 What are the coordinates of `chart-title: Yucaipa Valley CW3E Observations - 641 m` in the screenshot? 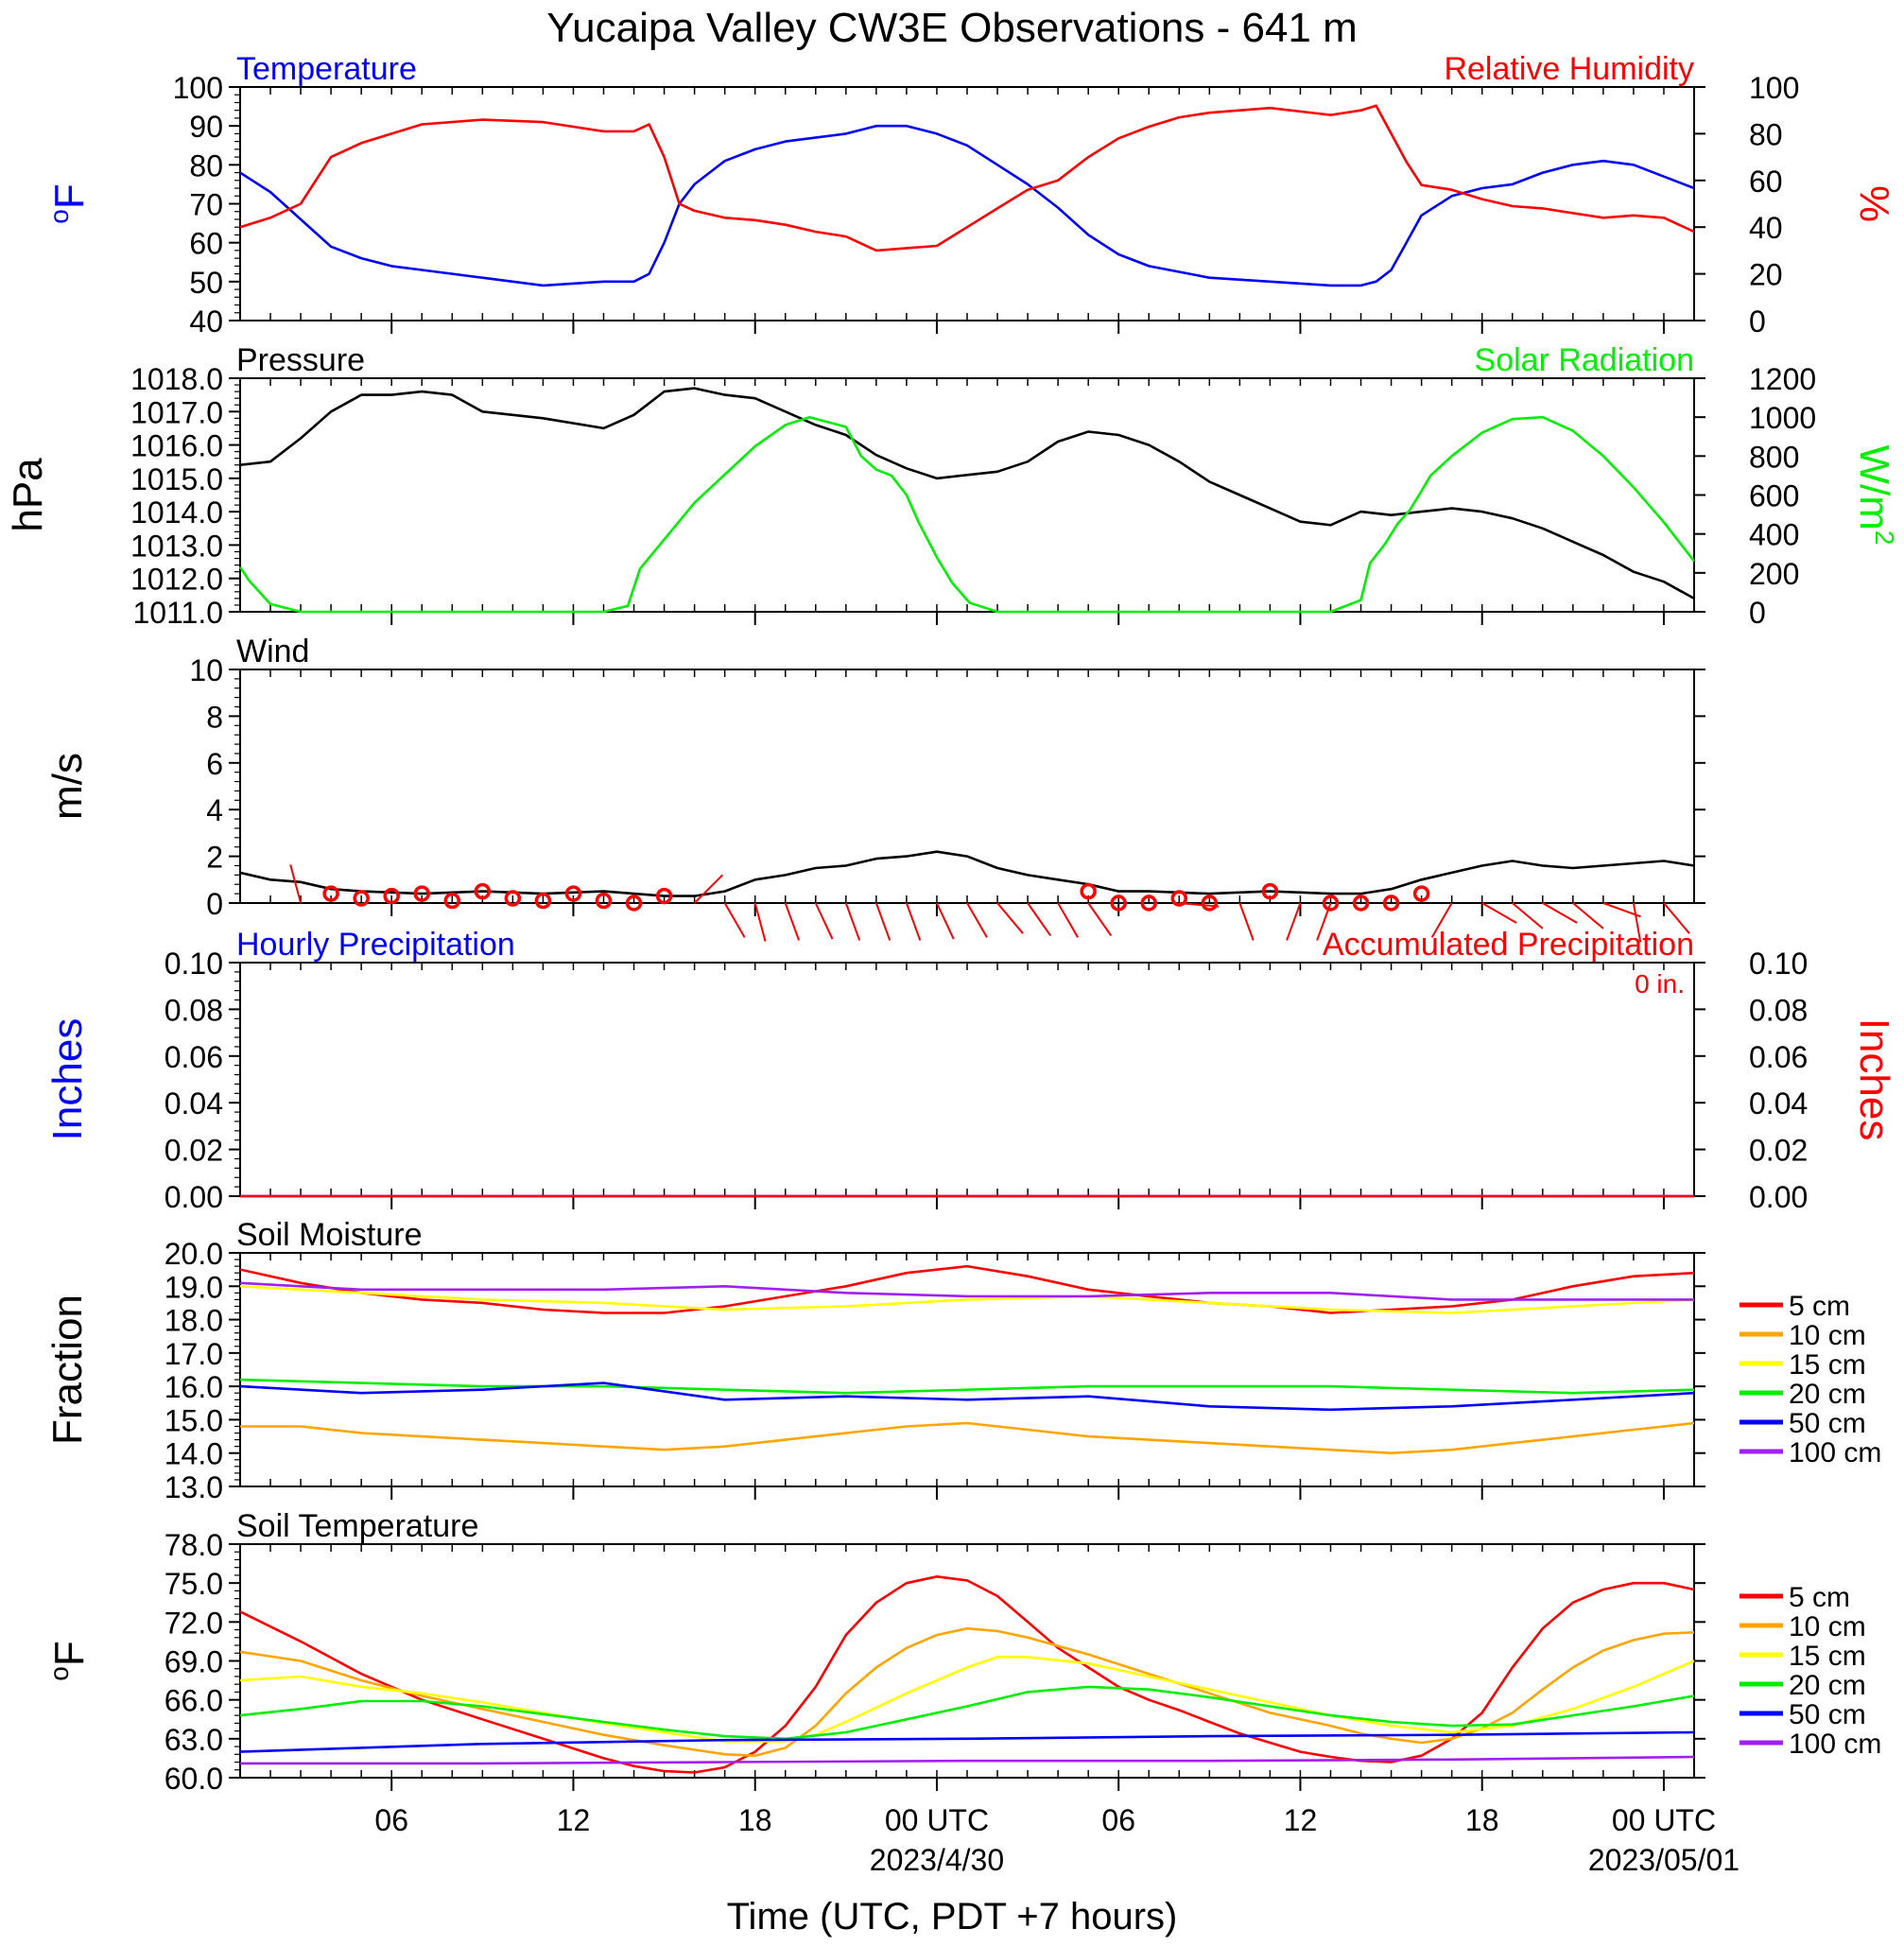 It's located at (952, 28).